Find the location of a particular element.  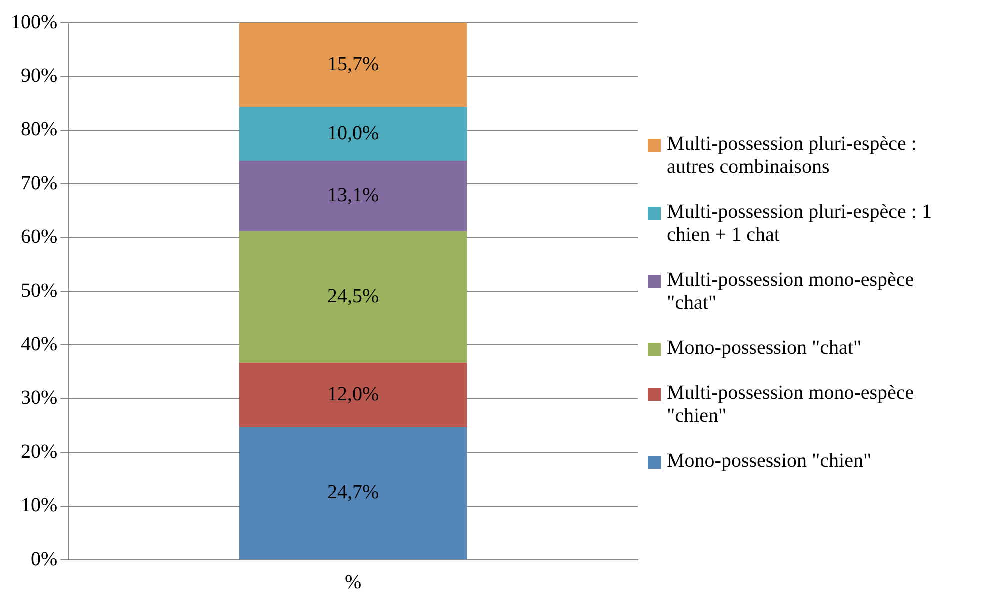

data-label: 24,5% is located at coordinates (353, 296).